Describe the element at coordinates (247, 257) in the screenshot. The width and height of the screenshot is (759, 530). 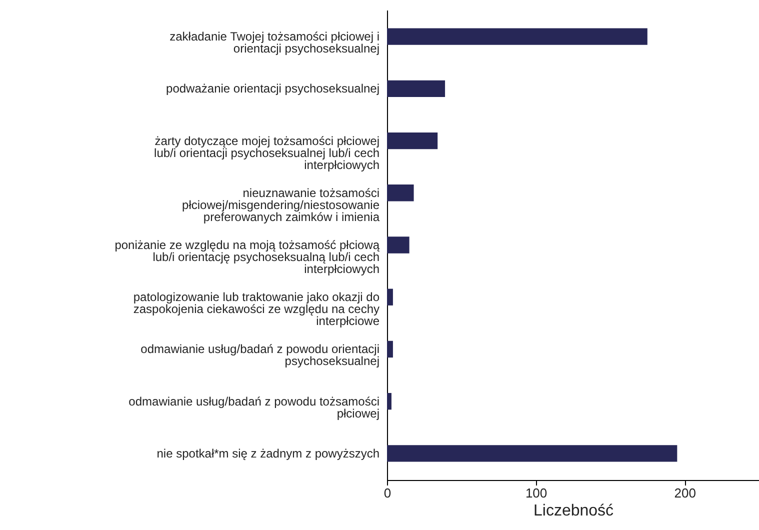
I see `y-tick-label: poniżanie ze względu na moją tożsamość płciową lub/i orientację psychoseksualną lub/i cech interpłciowych` at that location.